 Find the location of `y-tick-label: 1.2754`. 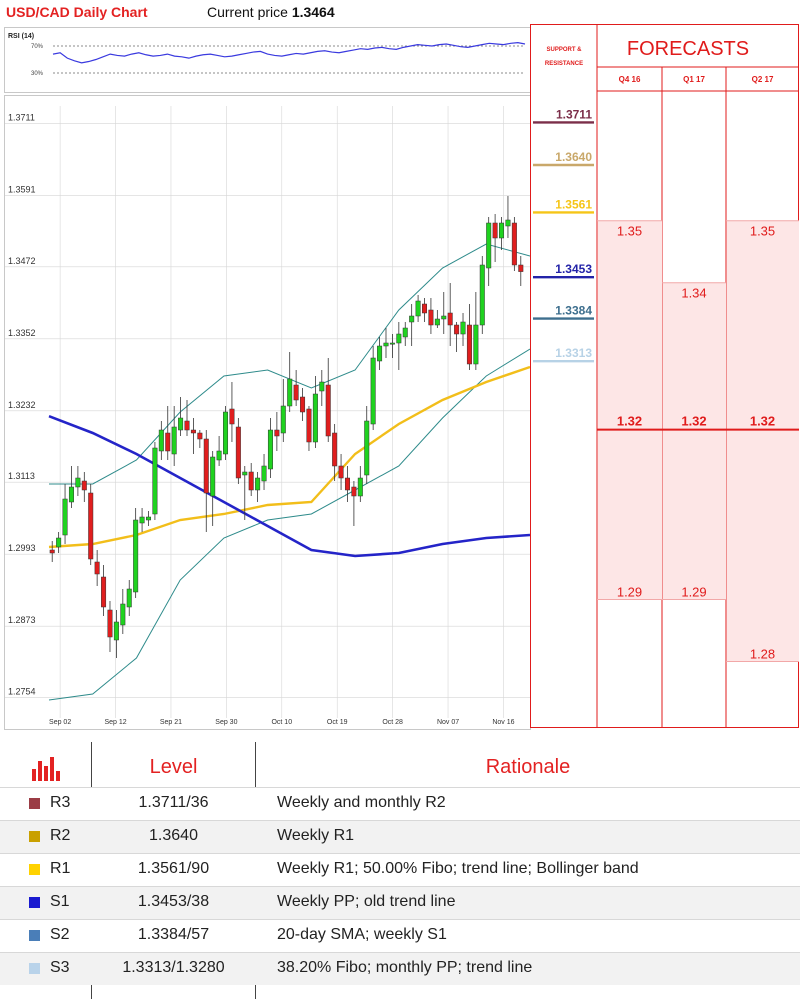

y-tick-label: 1.2754 is located at coordinates (22, 692).